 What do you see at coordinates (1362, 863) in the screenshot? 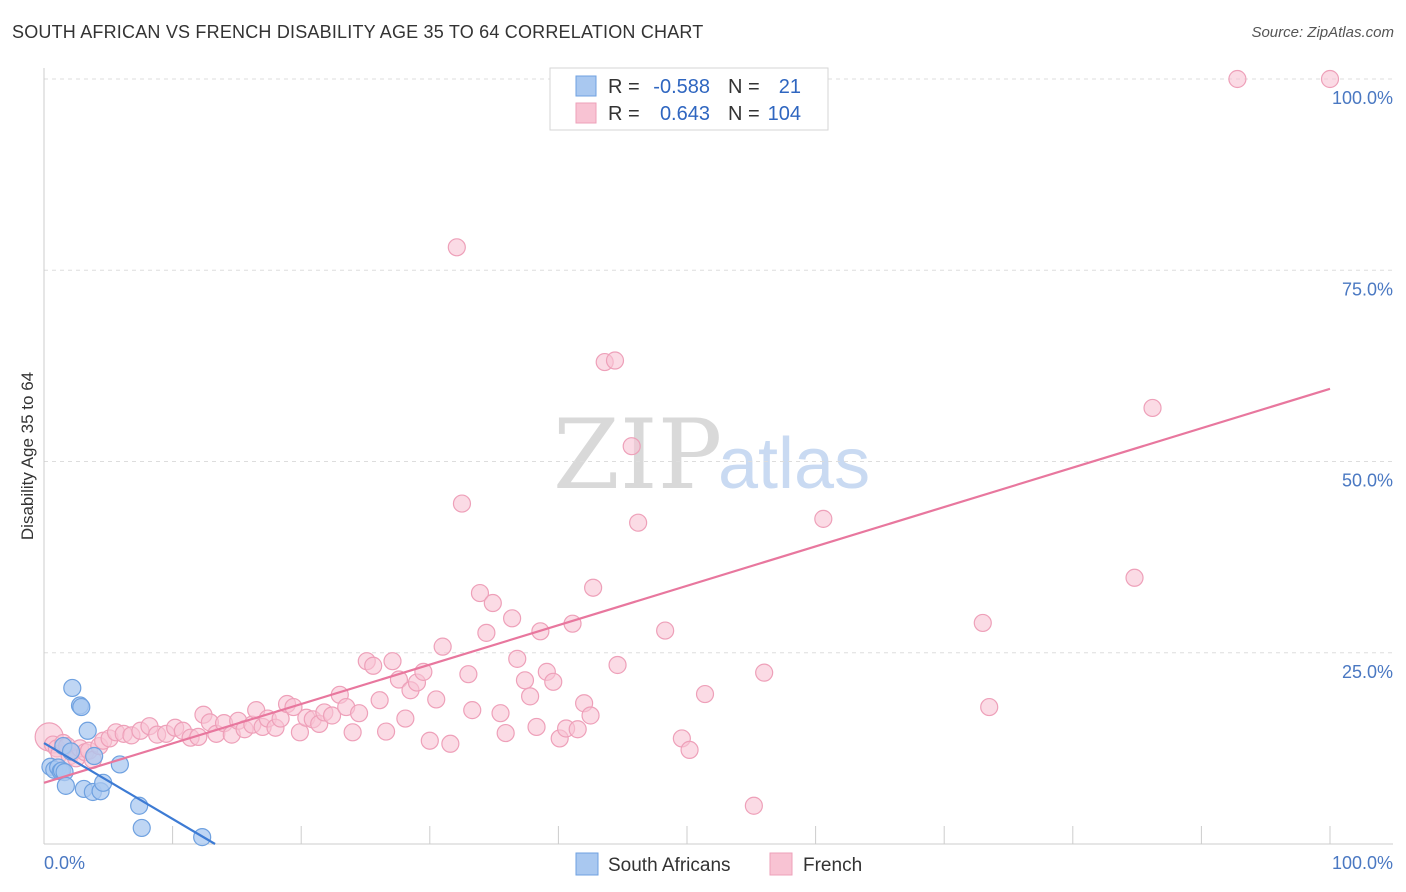
I see `x-tick-label-max: 100.0%` at bounding box center [1362, 863].